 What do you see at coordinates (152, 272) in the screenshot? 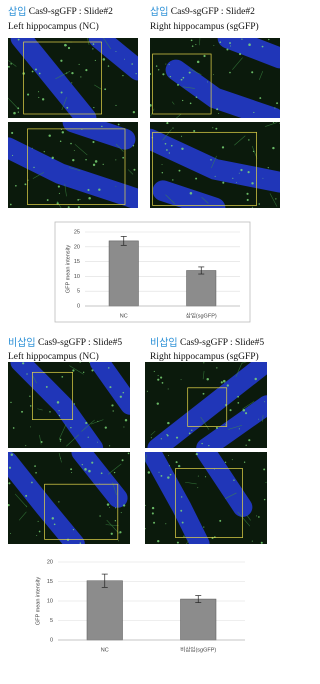
I see `chart-frame` at bounding box center [152, 272].